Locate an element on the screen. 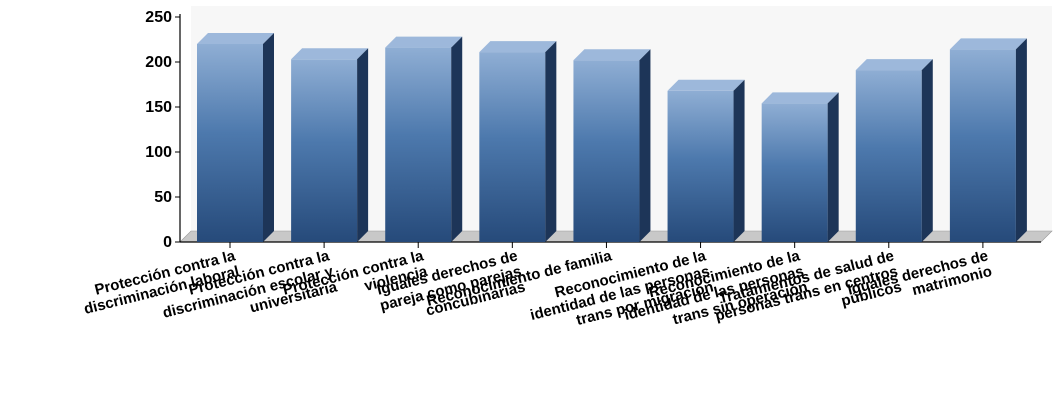 The width and height of the screenshot is (1061, 417). y-tick-label: 0 is located at coordinates (167, 242).